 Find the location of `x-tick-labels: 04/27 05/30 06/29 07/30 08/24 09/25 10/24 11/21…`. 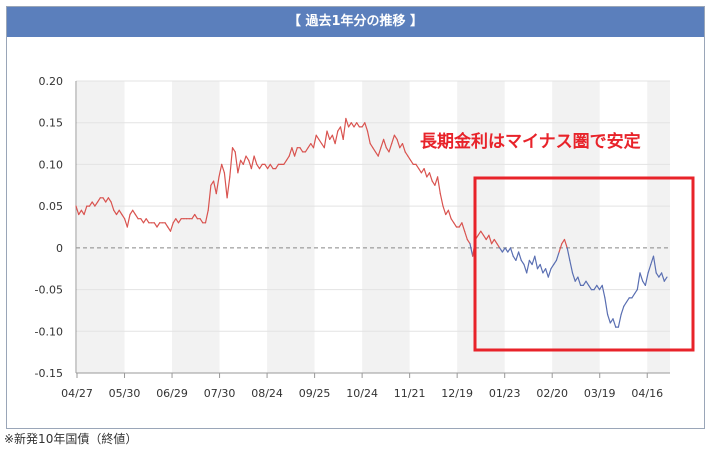

x-tick-labels: 04/27 05/30 06/29 07/30 08/24 09/25 10/24 11/21… is located at coordinates (362, 386).